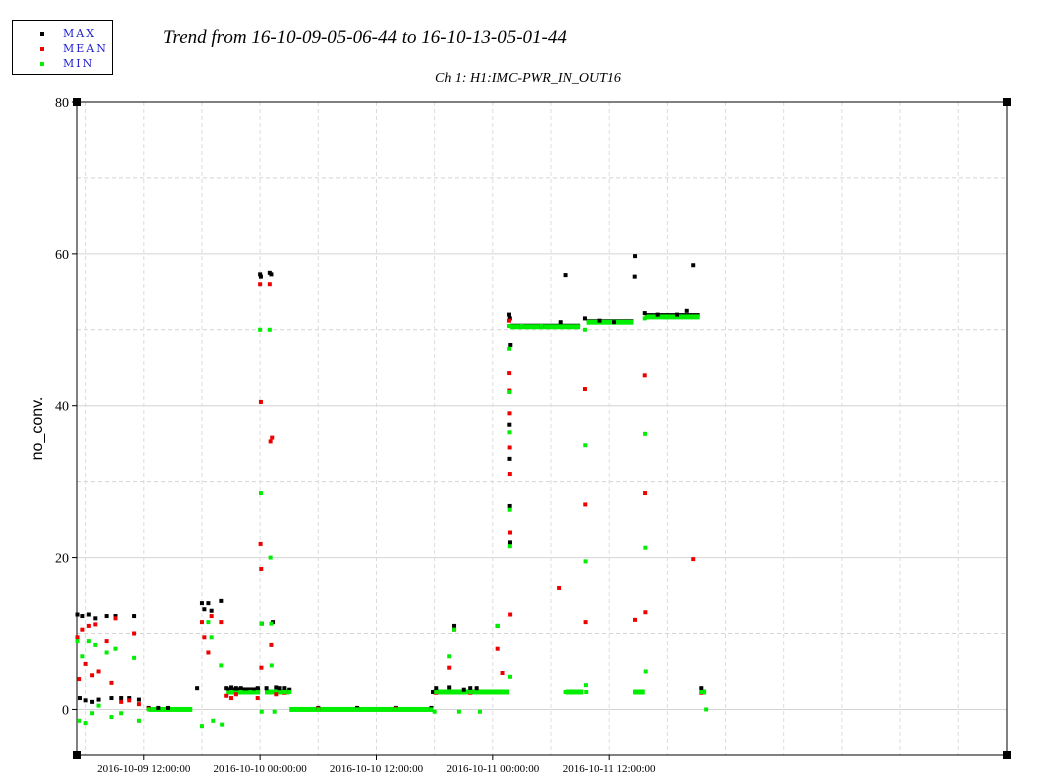 The height and width of the screenshot is (783, 1047). What do you see at coordinates (37, 429) in the screenshot?
I see `y-axis-label: no_conv.` at bounding box center [37, 429].